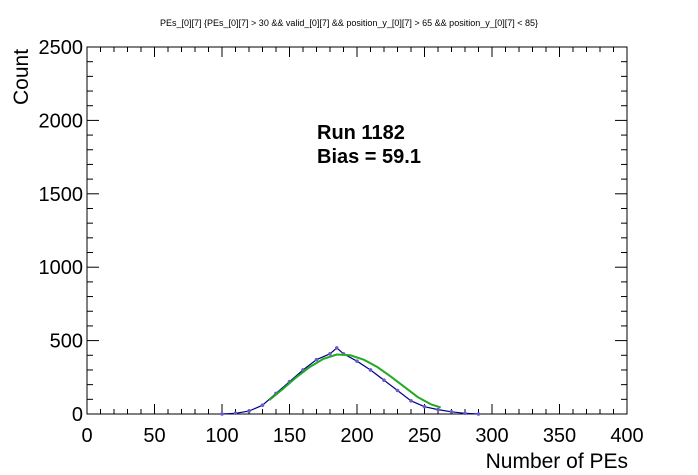 The image size is (698, 475). I want to click on histogram-line, so click(350, 381).